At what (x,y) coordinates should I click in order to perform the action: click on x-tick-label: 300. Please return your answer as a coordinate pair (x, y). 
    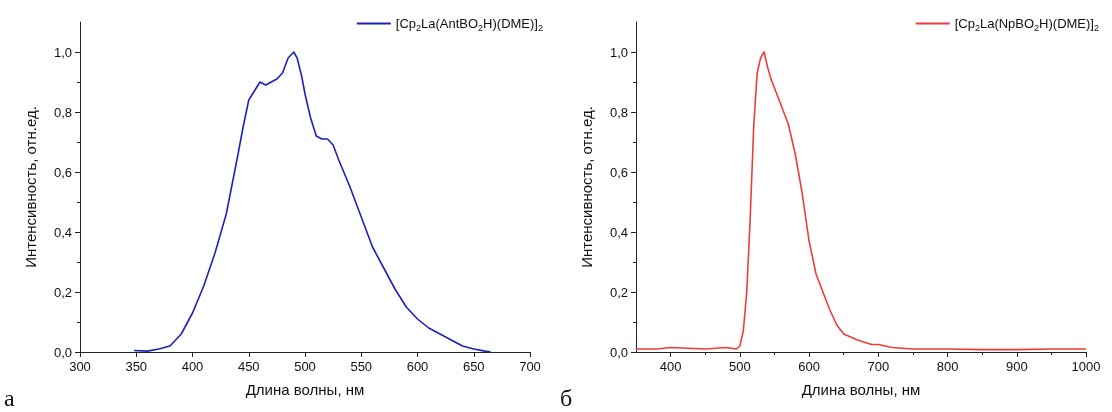
    Looking at the image, I should click on (80, 366).